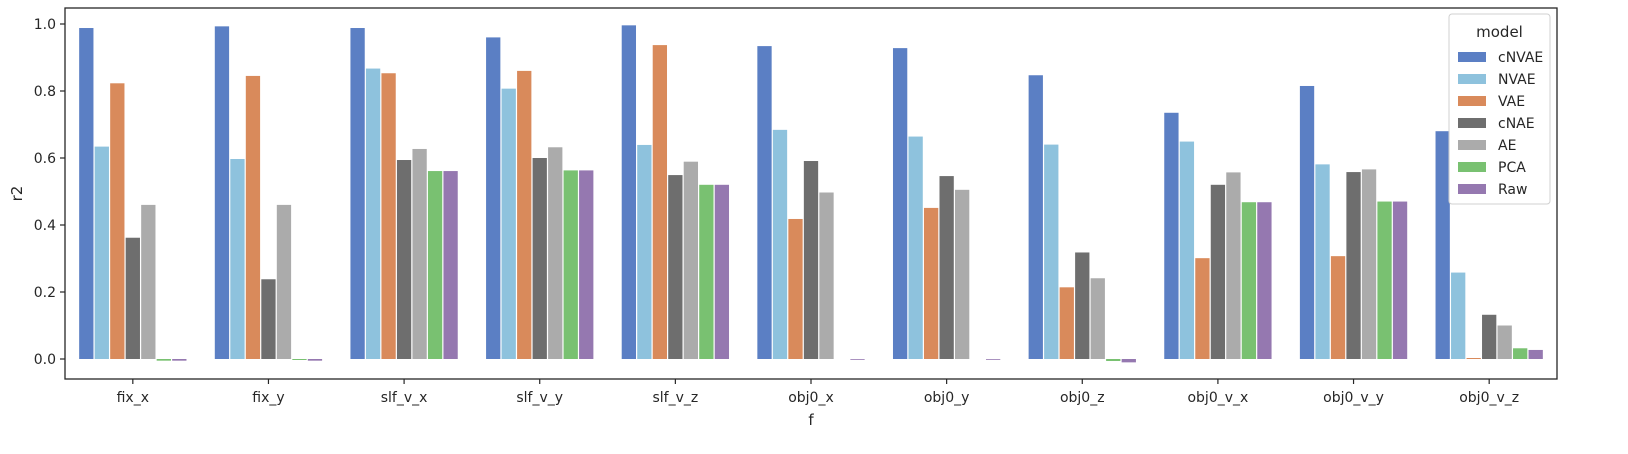 The height and width of the screenshot is (454, 1628). Describe the element at coordinates (404, 398) in the screenshot. I see `x-tick-label: slf_v_x` at that location.